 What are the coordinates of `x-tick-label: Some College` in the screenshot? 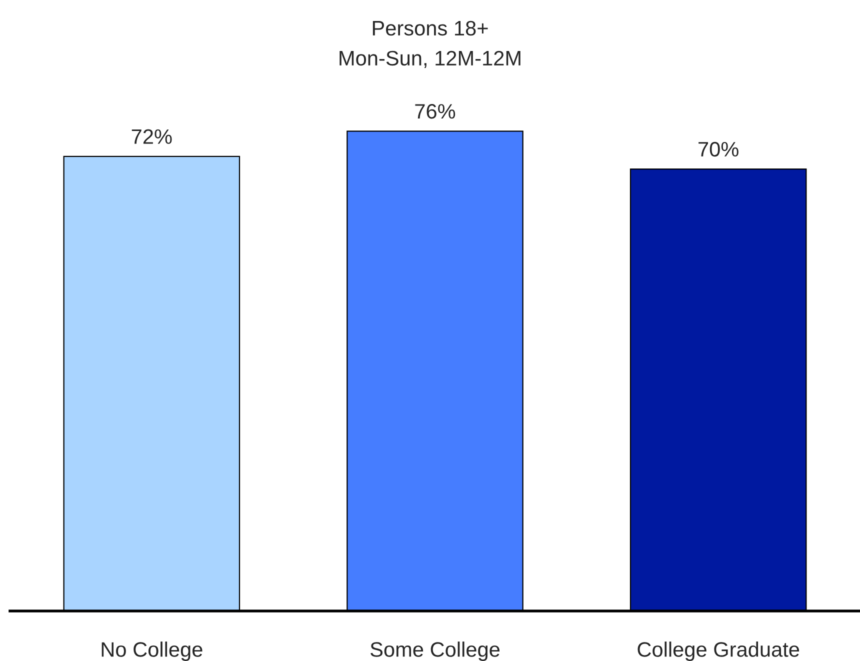 It's located at (435, 651).